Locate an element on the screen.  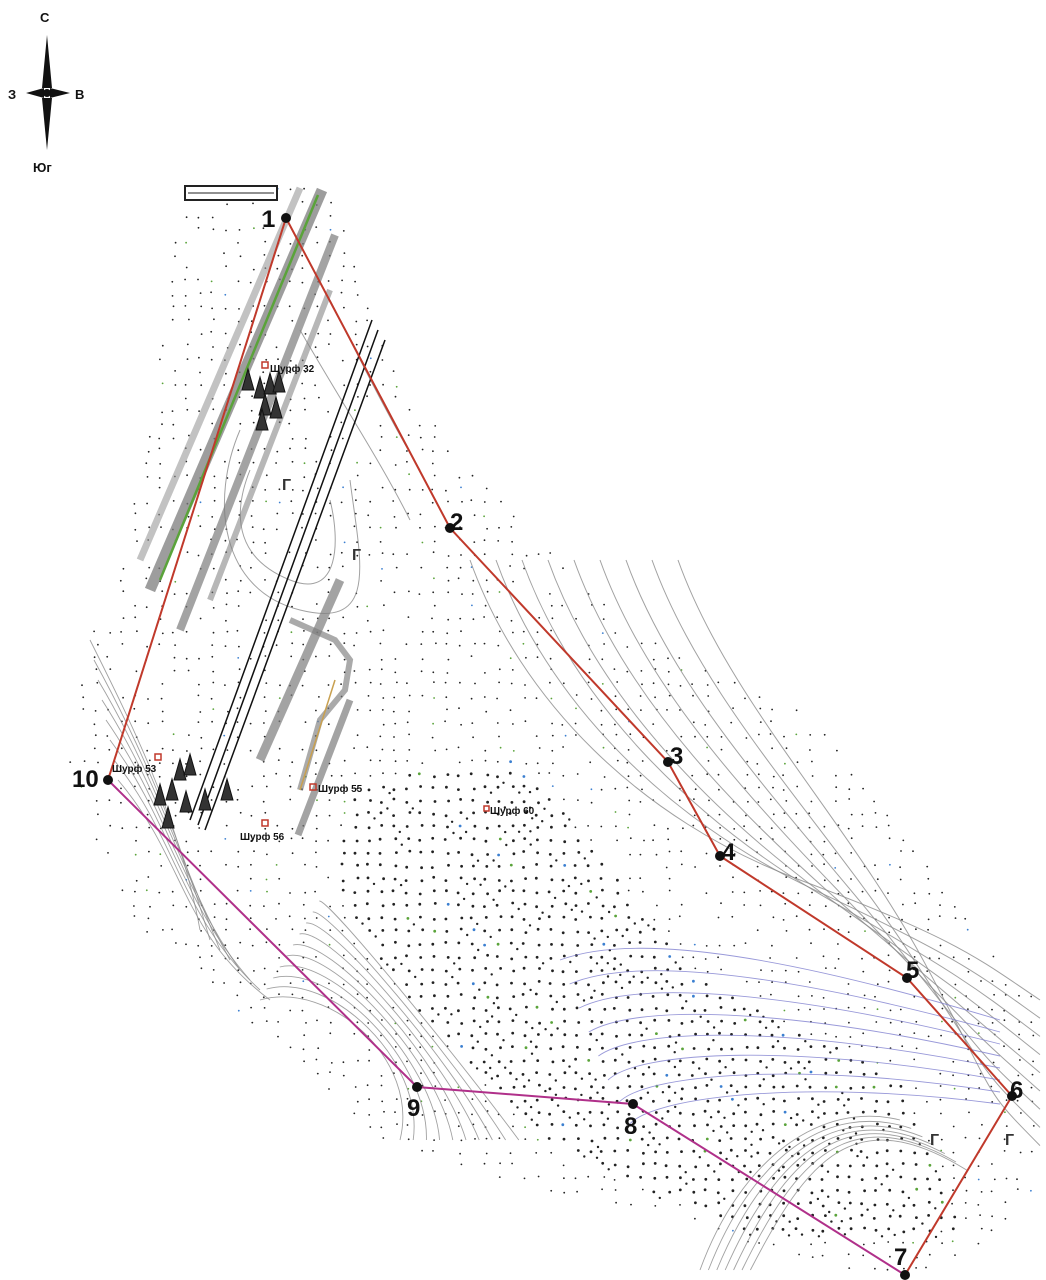
compass-north-label: С is located at coordinates (45, 17).